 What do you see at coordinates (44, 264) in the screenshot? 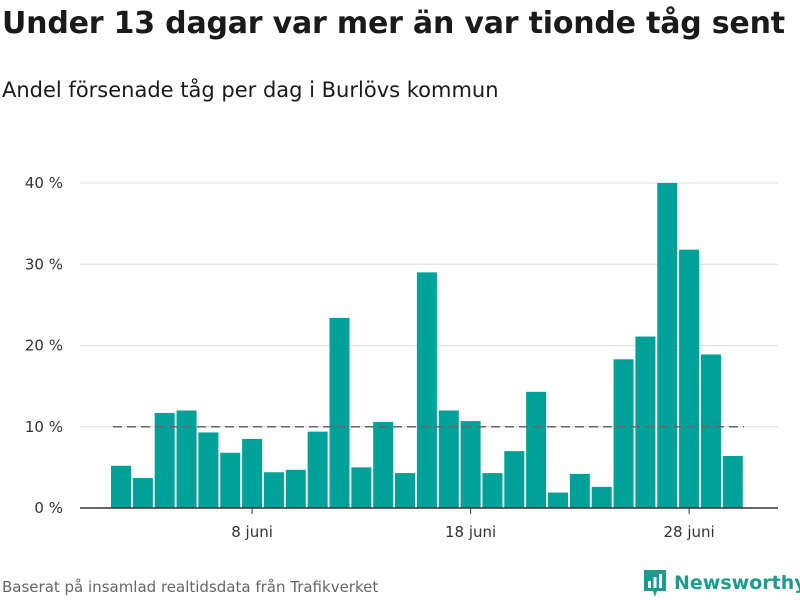
I see `y-tick-label: 30 %` at bounding box center [44, 264].